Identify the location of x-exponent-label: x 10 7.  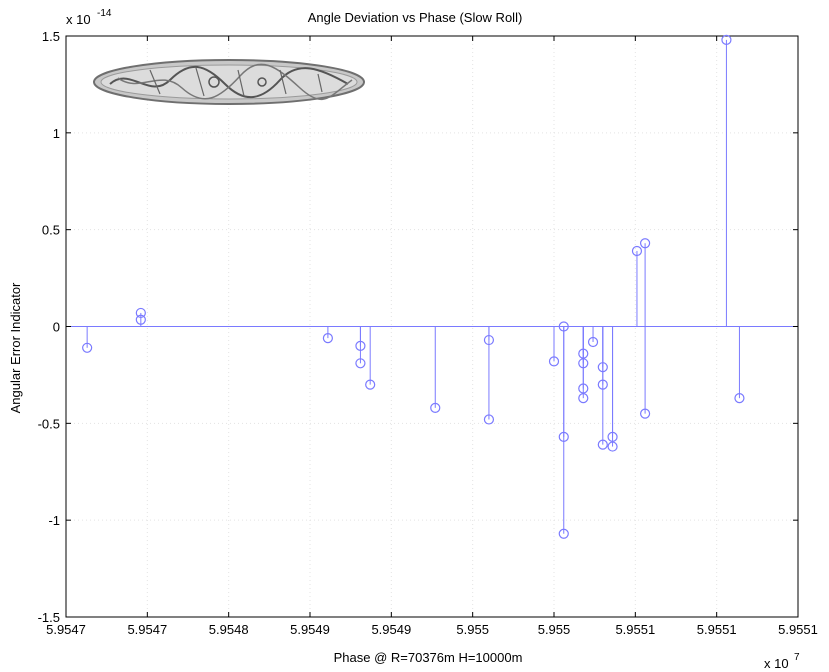
(782, 661).